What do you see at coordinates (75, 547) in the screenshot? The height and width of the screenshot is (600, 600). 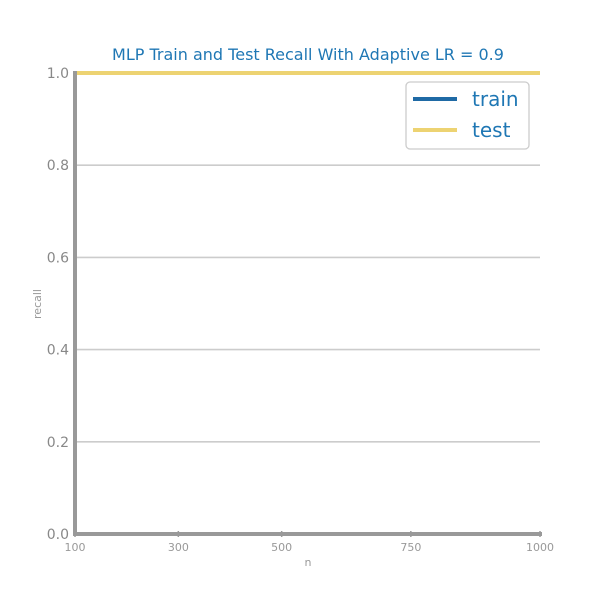 I see `x-tick-label: 100` at bounding box center [75, 547].